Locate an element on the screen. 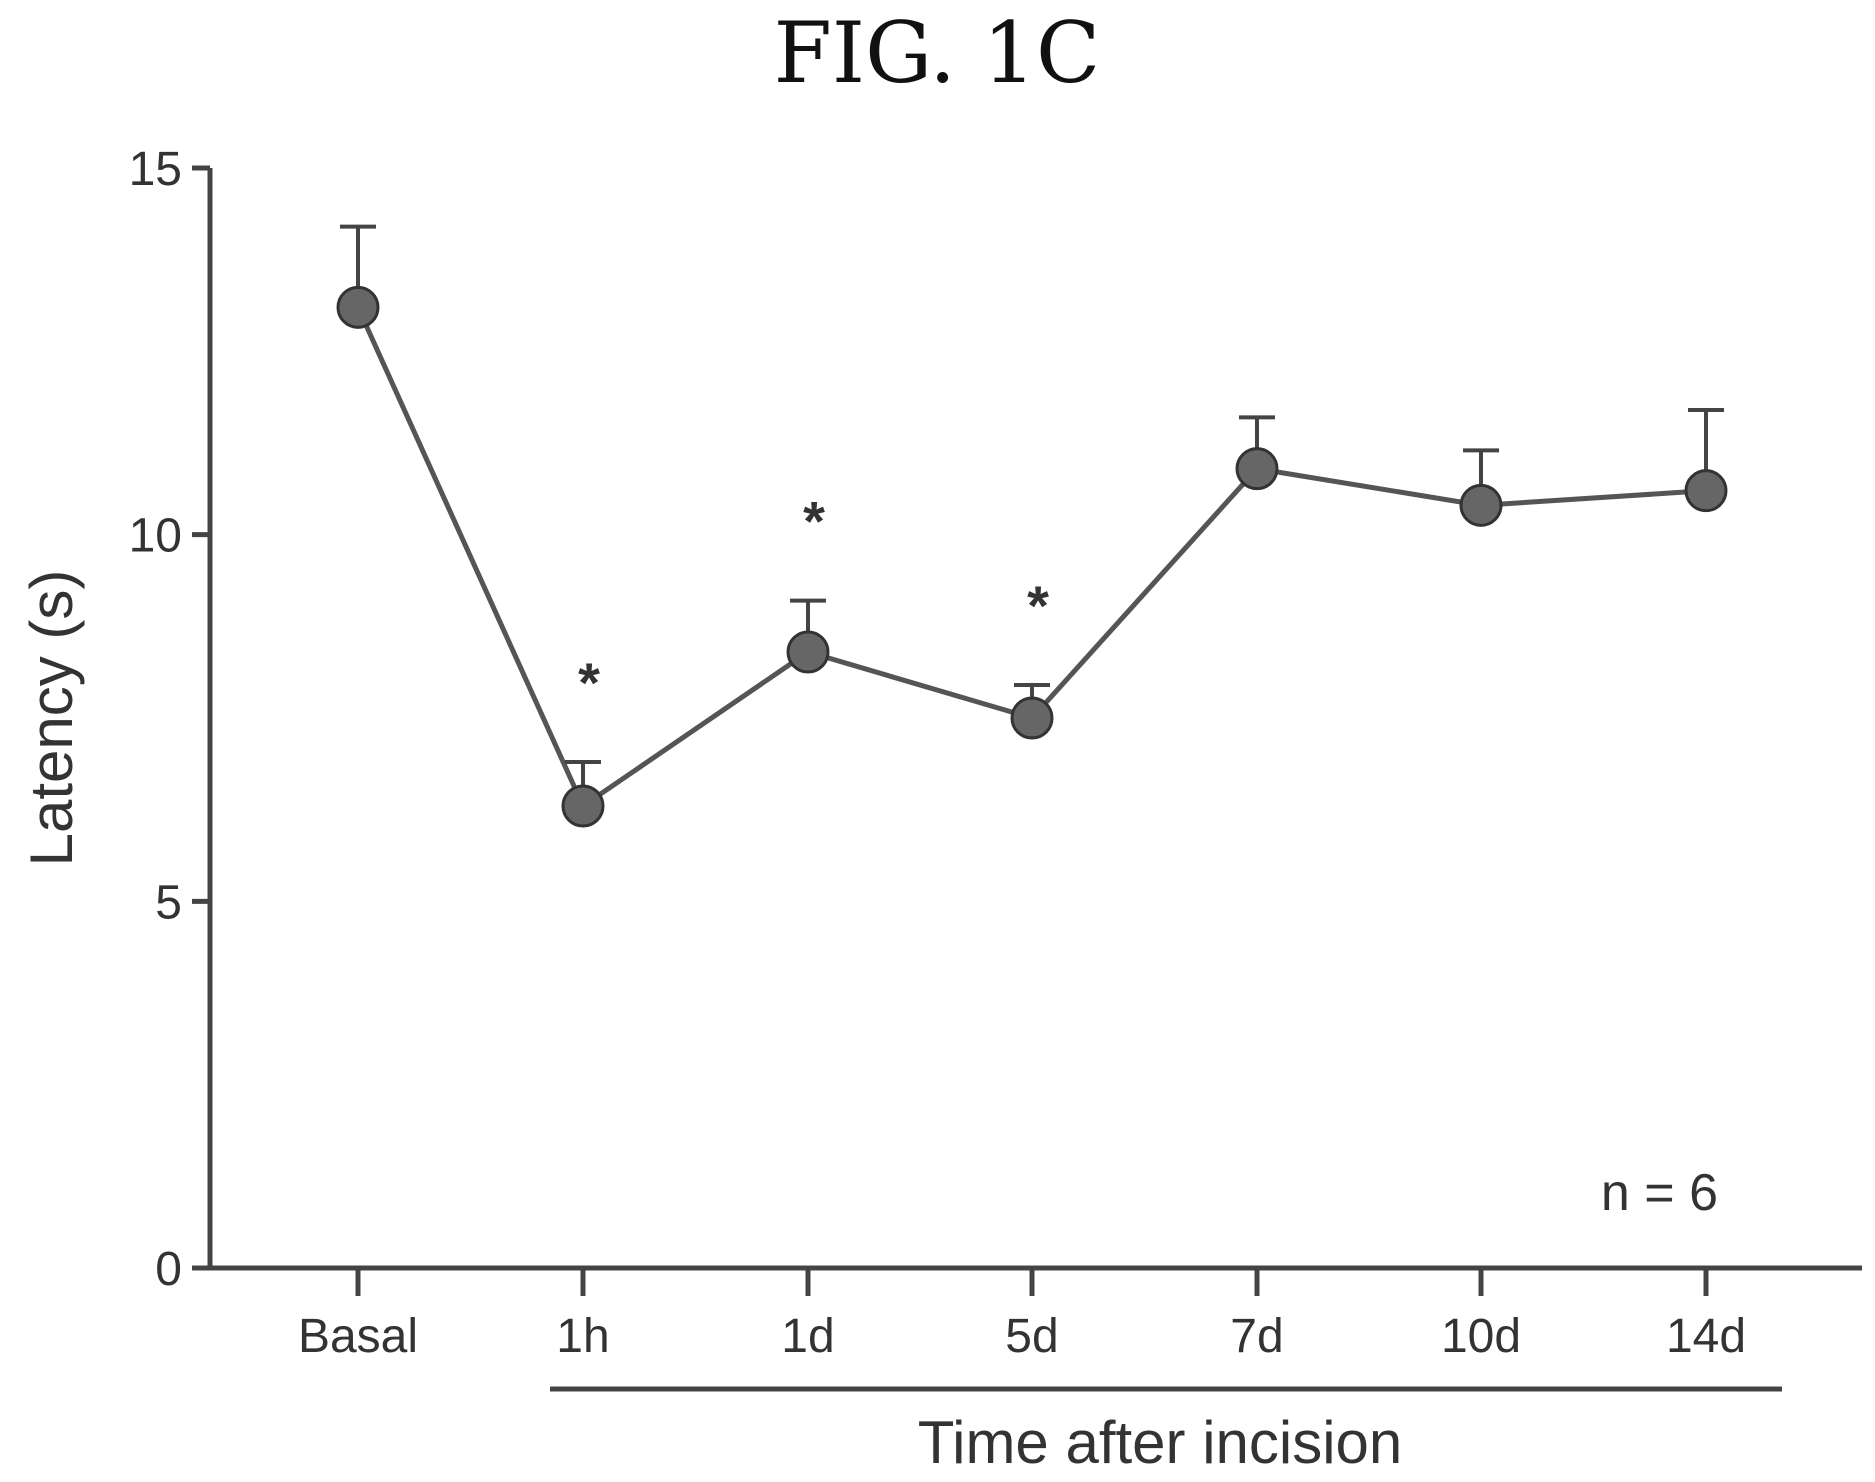 The image size is (1875, 1482). y-ticks: 0 5 10 15 is located at coordinates (169, 719).